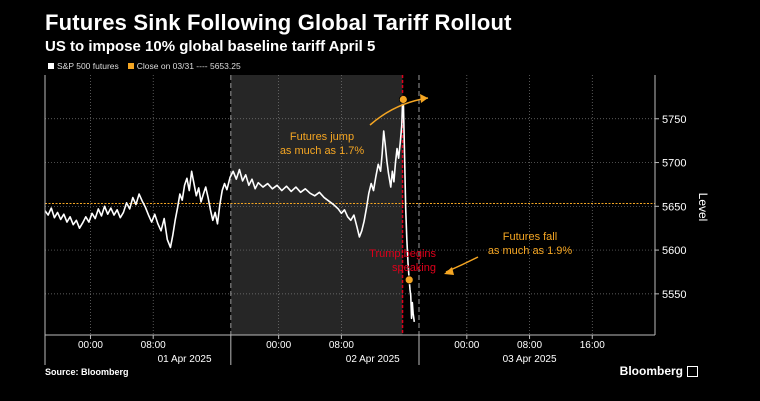 The width and height of the screenshot is (760, 401). What do you see at coordinates (316, 205) in the screenshot?
I see `shaded-region` at bounding box center [316, 205].